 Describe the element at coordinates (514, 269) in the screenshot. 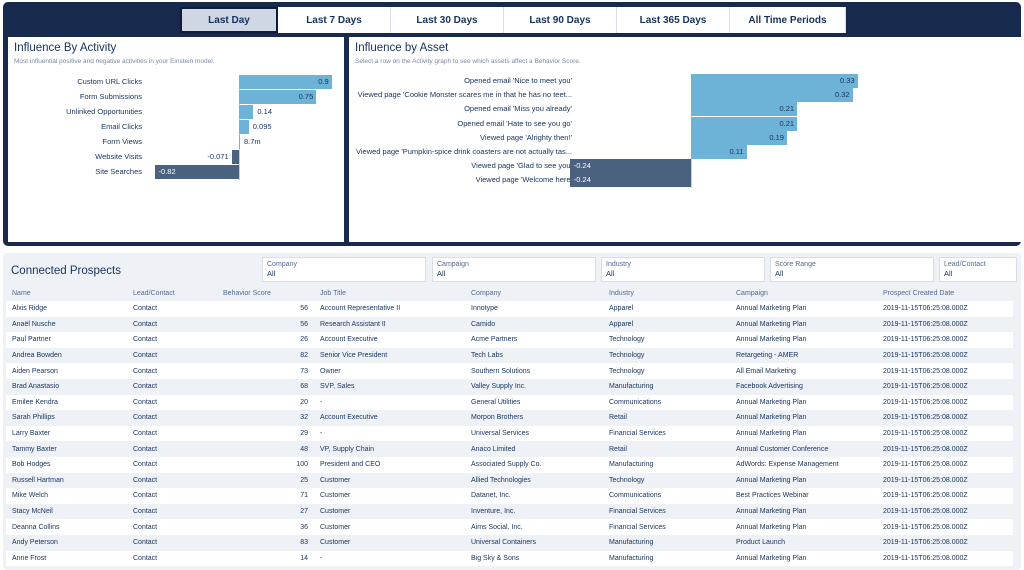

I see `campaign-filter: Campaign All` at that location.